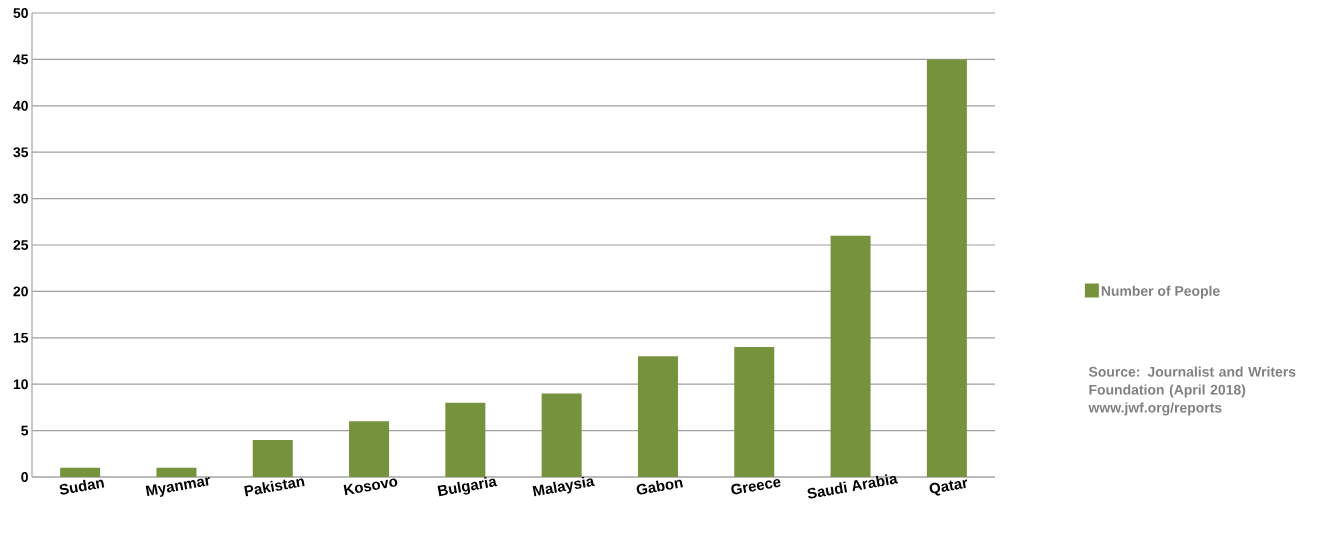 The image size is (1334, 538). I want to click on x-tick-label: Malaysia, so click(563, 486).